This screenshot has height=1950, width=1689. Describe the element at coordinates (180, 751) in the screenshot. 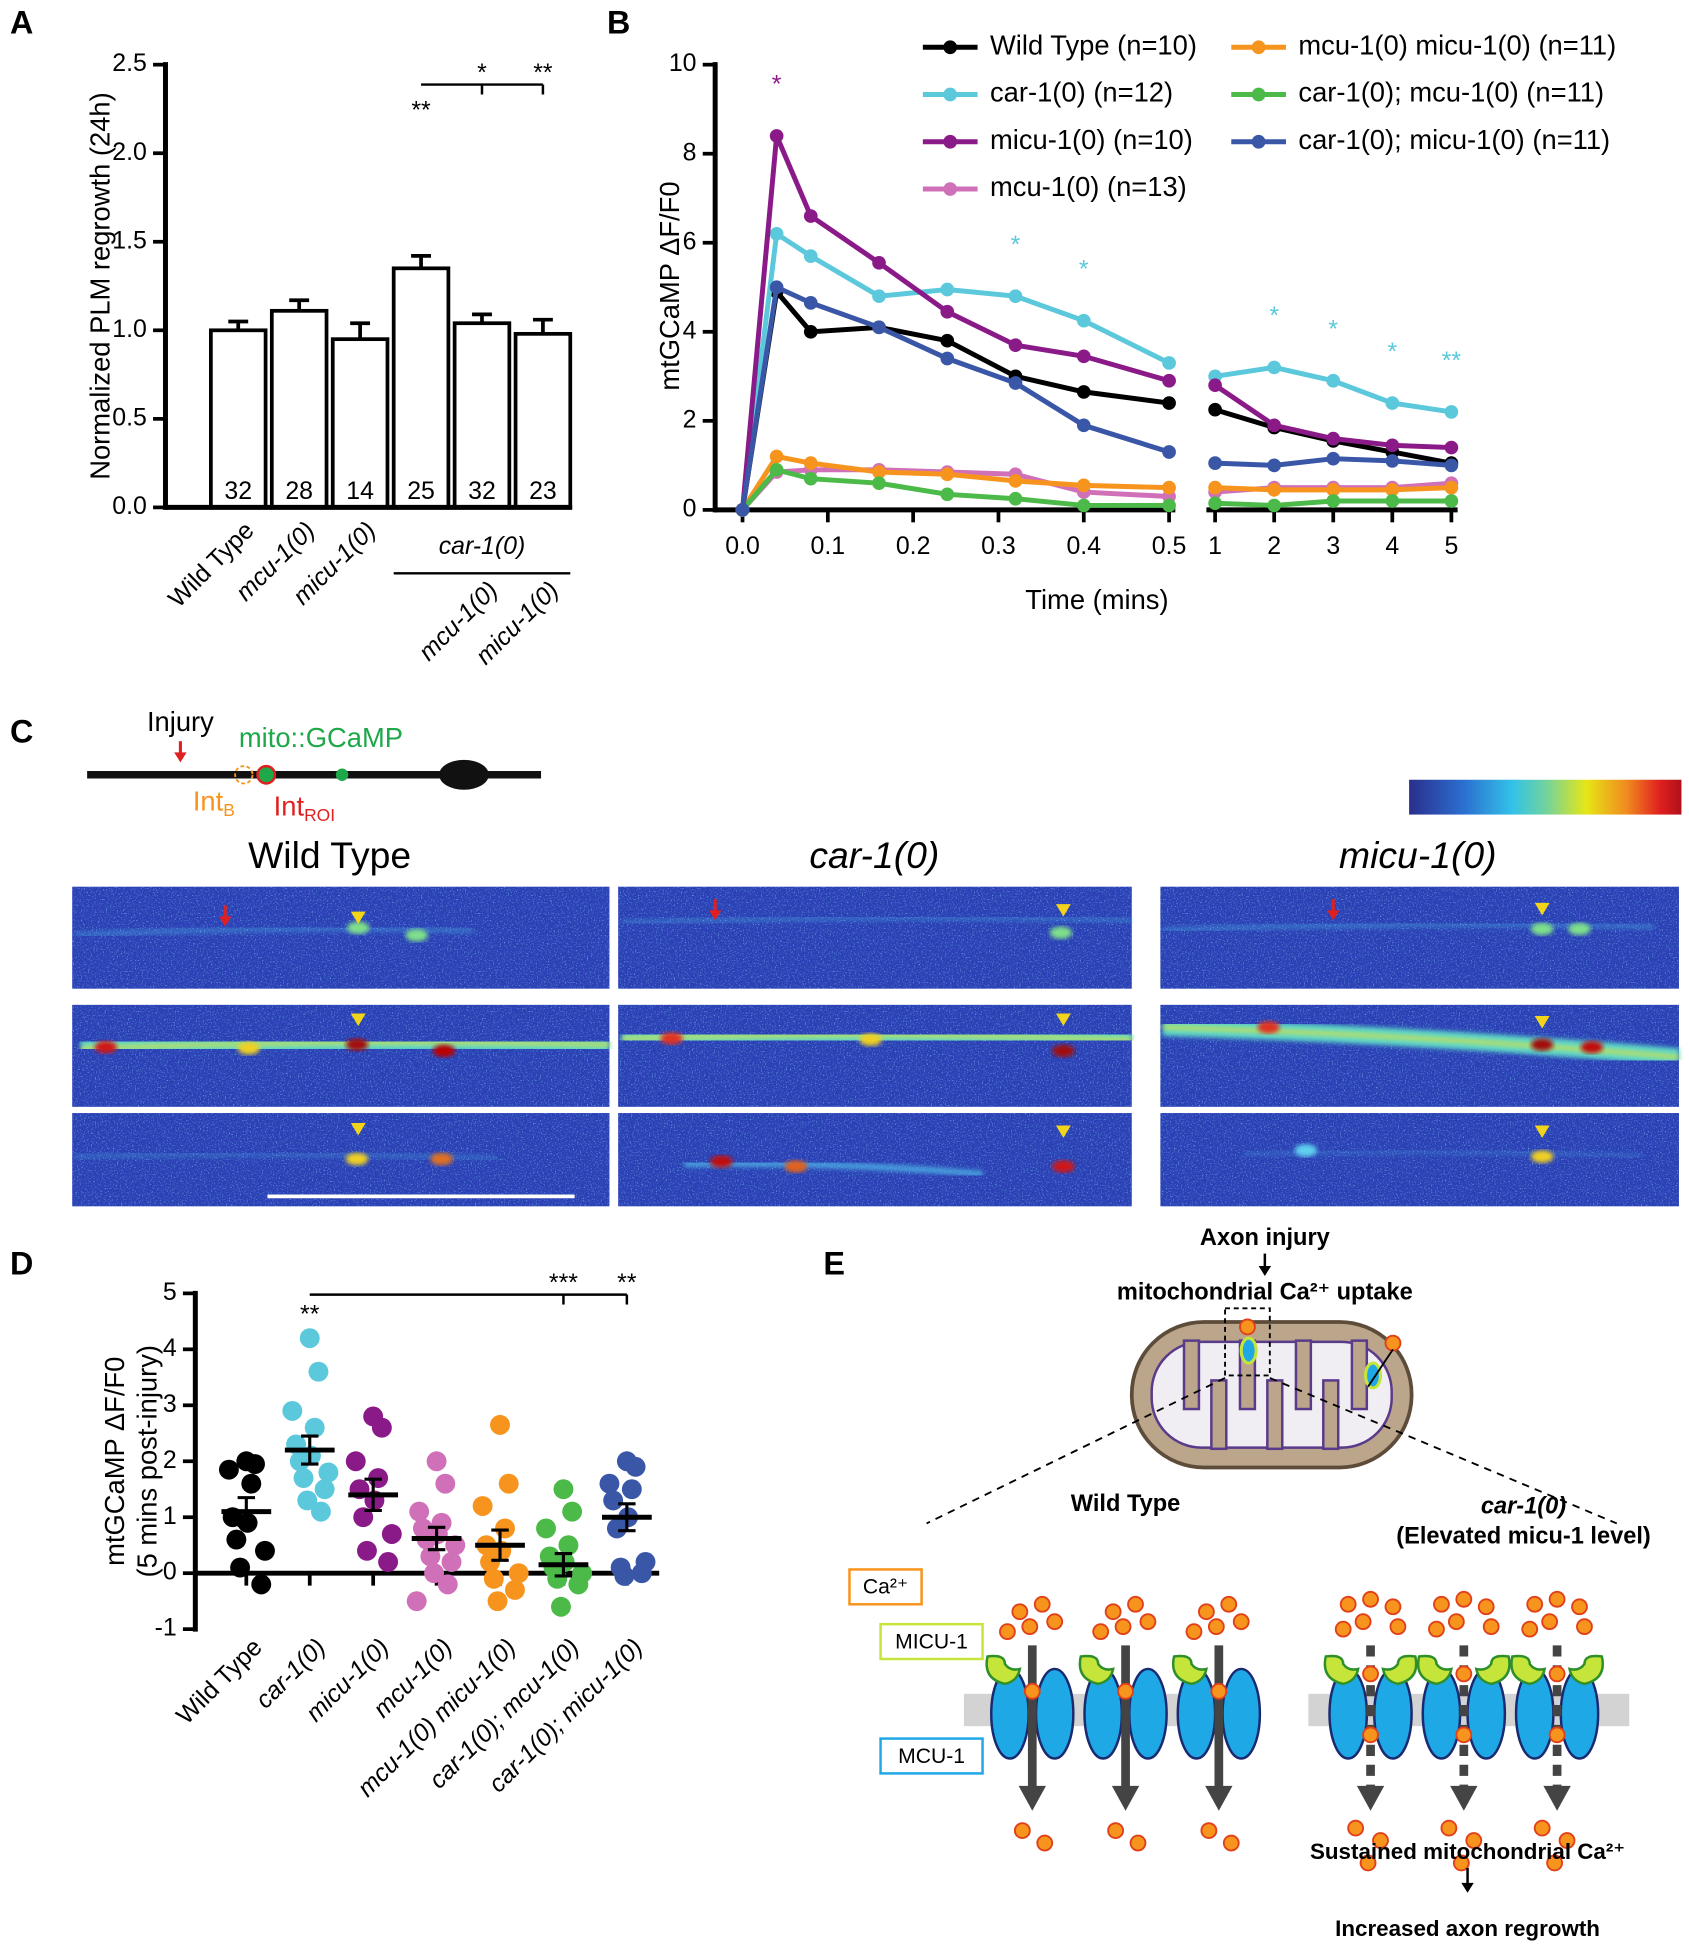

I see `injury-arrow` at that location.